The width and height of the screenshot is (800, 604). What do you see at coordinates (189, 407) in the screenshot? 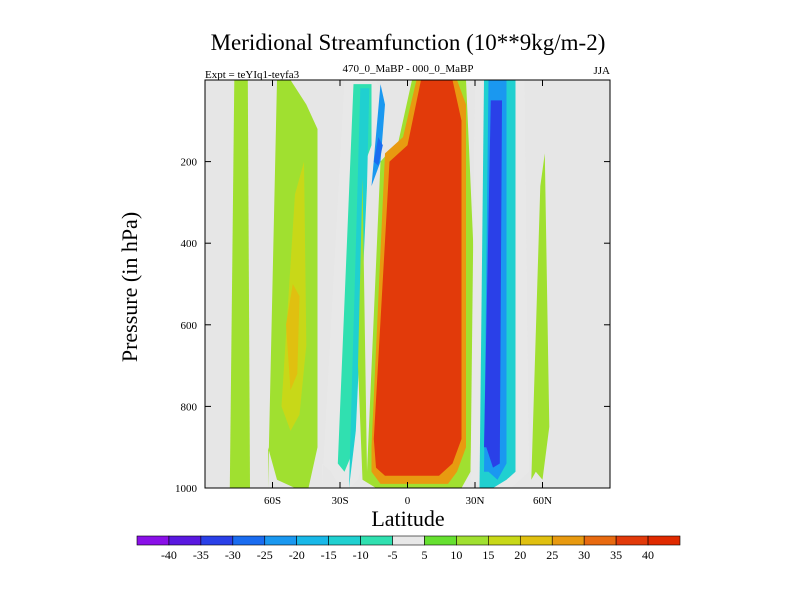
I see `y-tick-label: 800` at bounding box center [189, 407].